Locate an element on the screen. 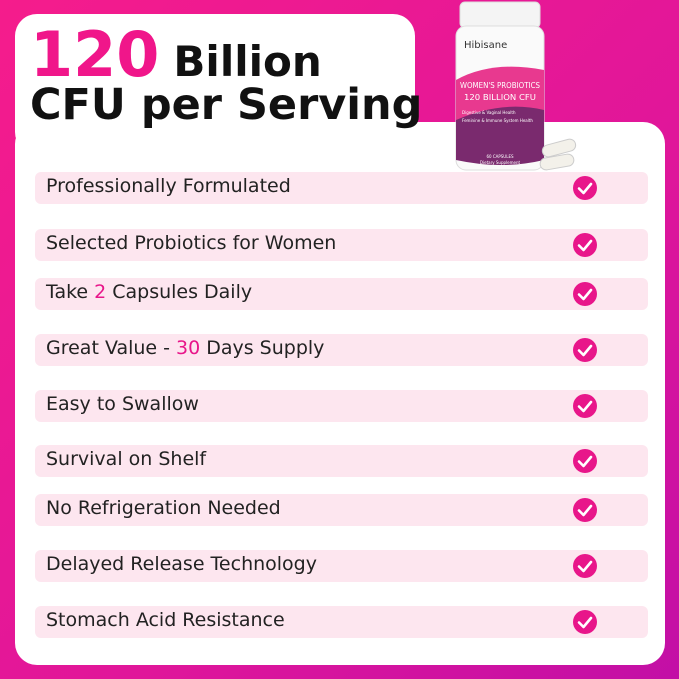 This screenshot has width=679, height=679. headline: 120 Billion is located at coordinates (176, 54).